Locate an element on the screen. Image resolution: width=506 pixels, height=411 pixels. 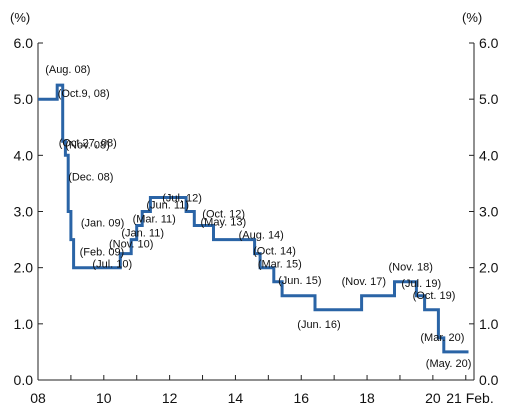
rate-change-annotation: (Mar. 11) is located at coordinates (154, 220).